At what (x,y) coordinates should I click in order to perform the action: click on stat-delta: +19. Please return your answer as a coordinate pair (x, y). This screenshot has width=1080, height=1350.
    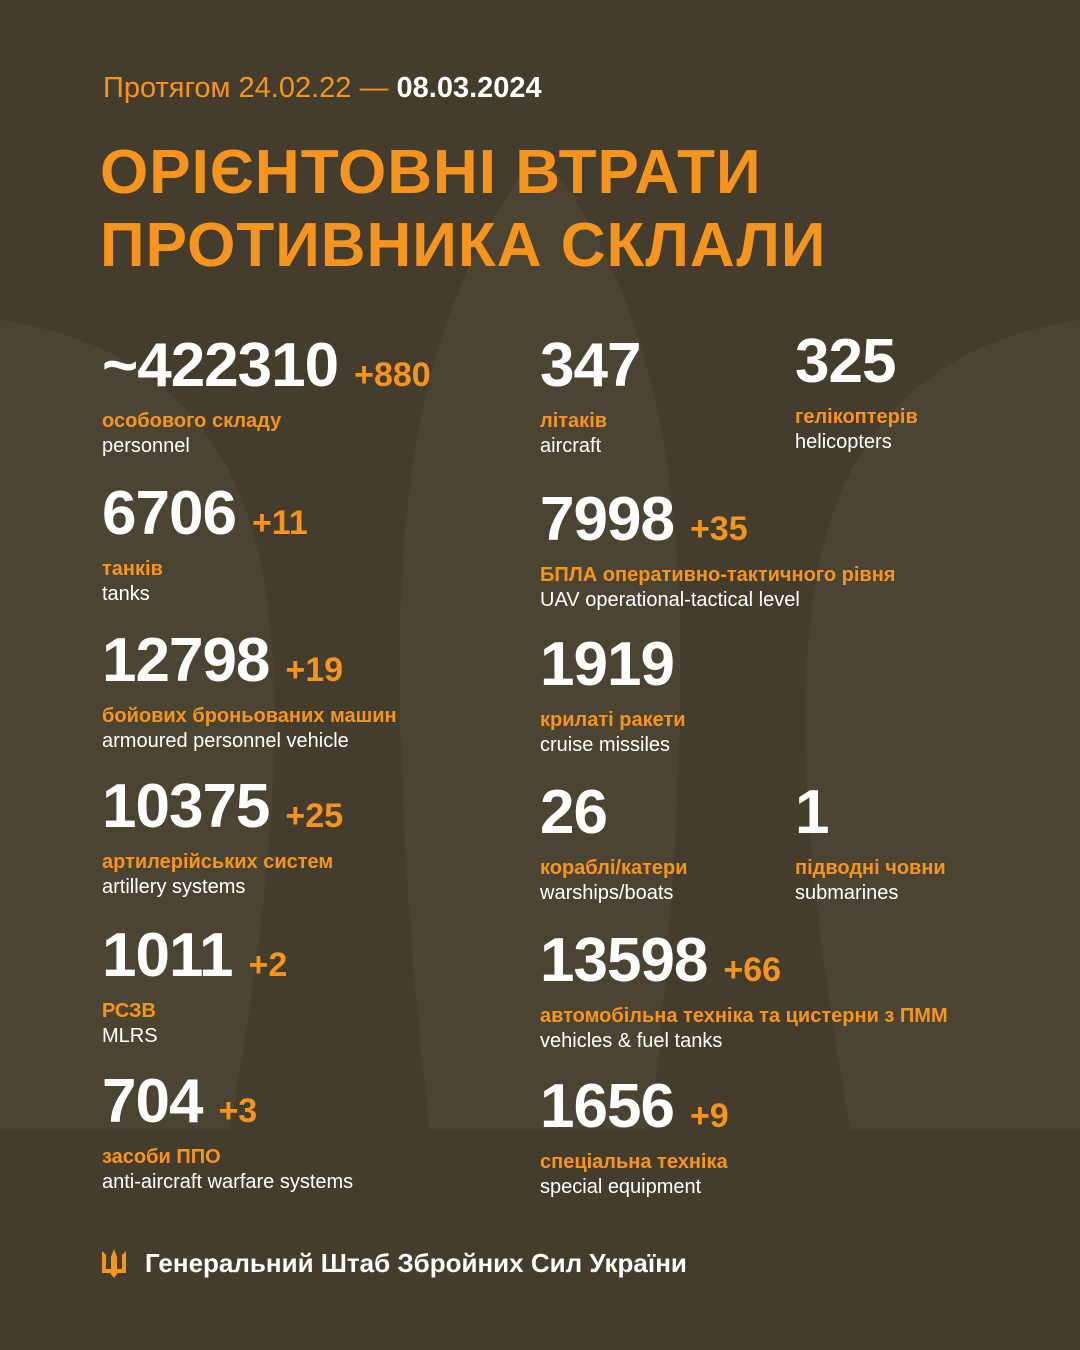
    Looking at the image, I should click on (314, 670).